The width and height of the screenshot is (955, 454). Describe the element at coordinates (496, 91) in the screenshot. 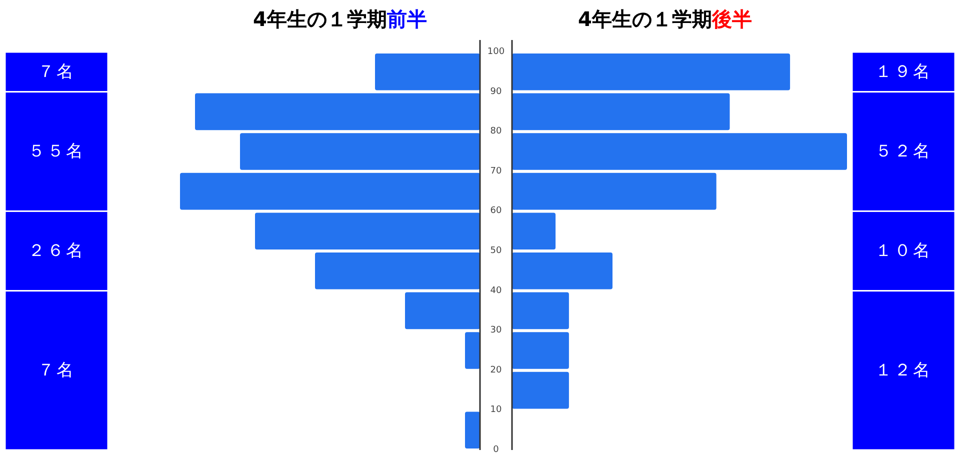

I see `y-tick-label: 90` at that location.